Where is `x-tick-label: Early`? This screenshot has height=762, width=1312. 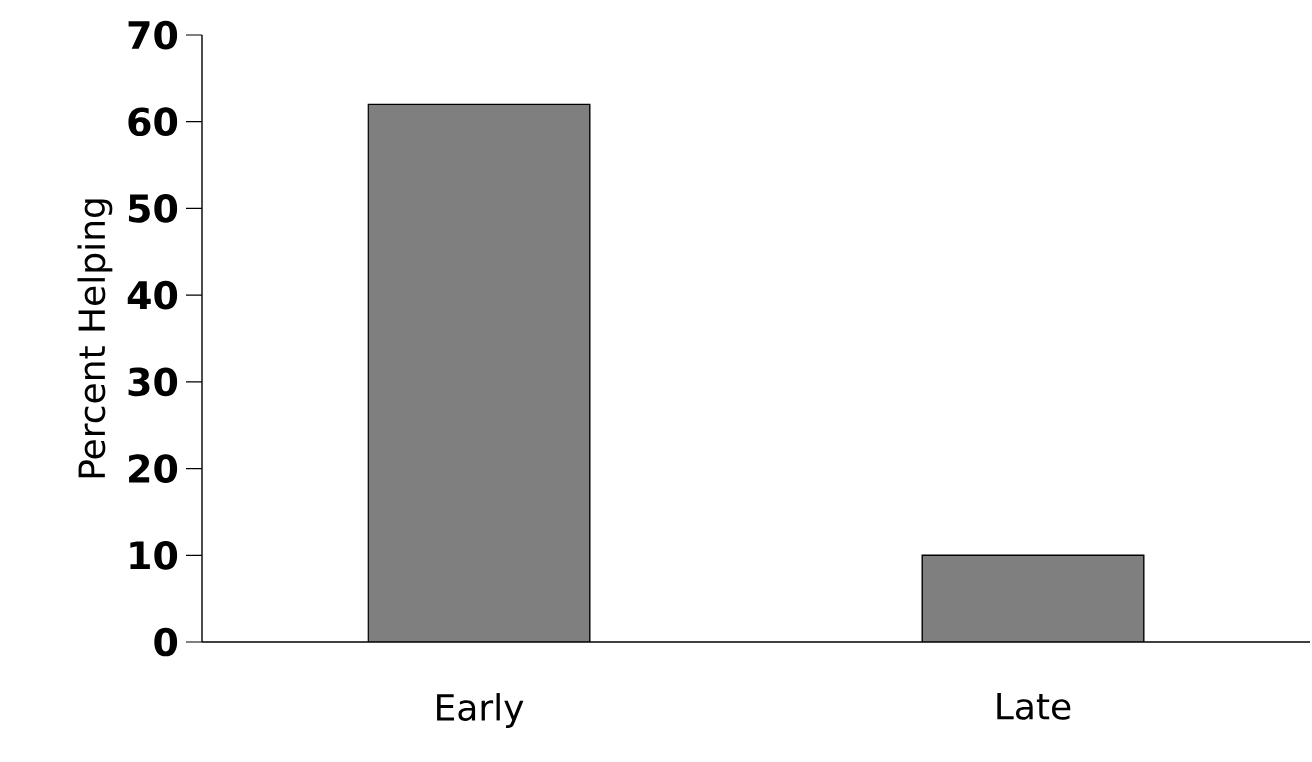 x-tick-label: Early is located at coordinates (480, 710).